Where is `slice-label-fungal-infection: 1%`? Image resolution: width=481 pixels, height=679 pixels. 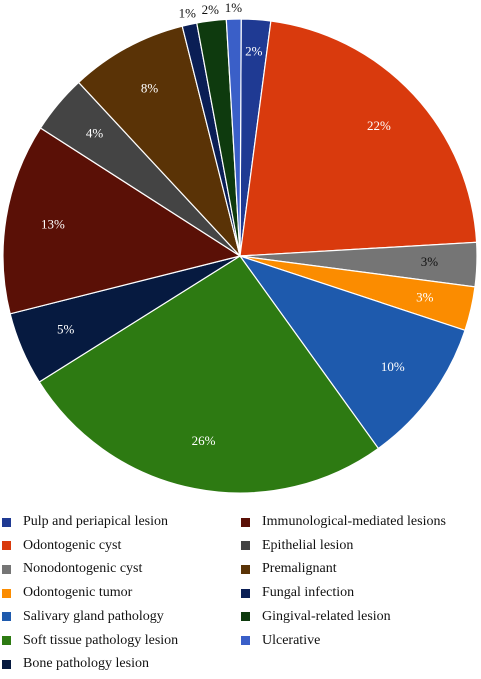
slice-label-fungal-infection: 1% is located at coordinates (188, 13).